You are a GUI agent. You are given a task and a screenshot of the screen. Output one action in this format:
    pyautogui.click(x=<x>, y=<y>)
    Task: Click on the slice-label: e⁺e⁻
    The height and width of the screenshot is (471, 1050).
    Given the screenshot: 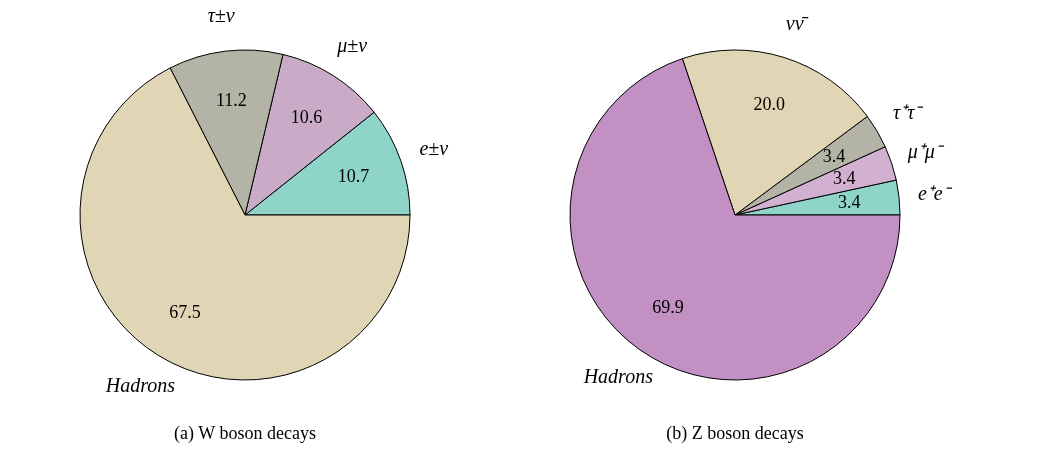 What is the action you would take?
    pyautogui.click(x=935, y=192)
    